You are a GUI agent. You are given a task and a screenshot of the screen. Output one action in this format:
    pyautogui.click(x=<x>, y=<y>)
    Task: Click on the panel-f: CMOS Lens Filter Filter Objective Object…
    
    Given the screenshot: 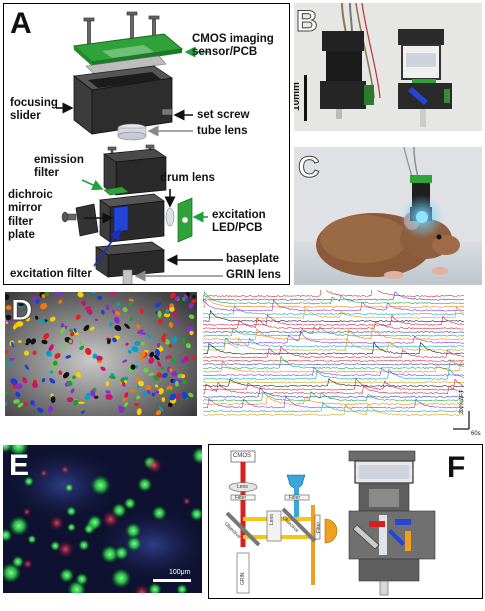 What is the action you would take?
    pyautogui.click(x=345, y=521)
    